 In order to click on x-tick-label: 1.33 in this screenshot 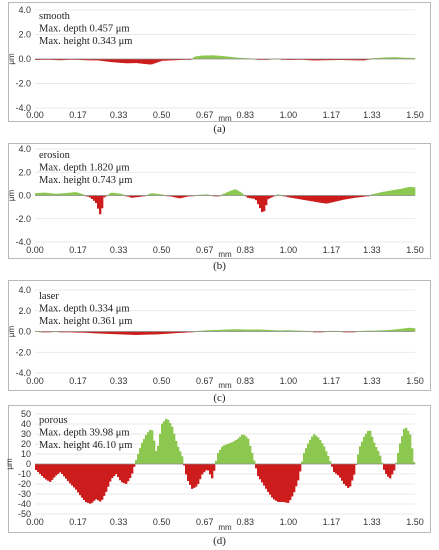, I will do `click(372, 381)`.